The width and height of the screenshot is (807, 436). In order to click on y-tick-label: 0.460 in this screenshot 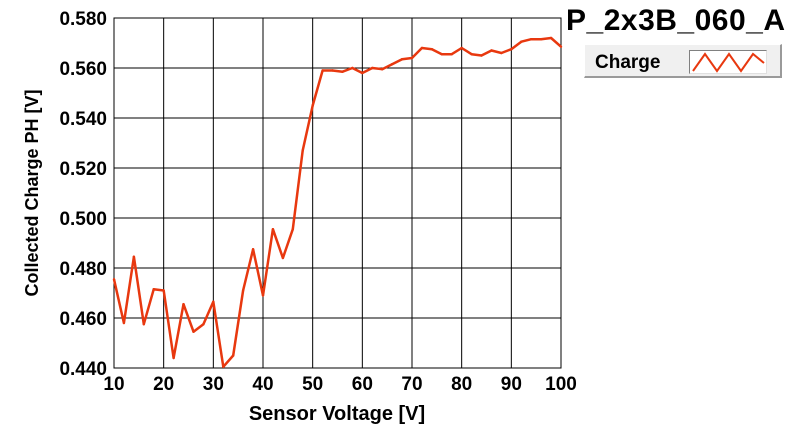, I will do `click(83, 319)`.